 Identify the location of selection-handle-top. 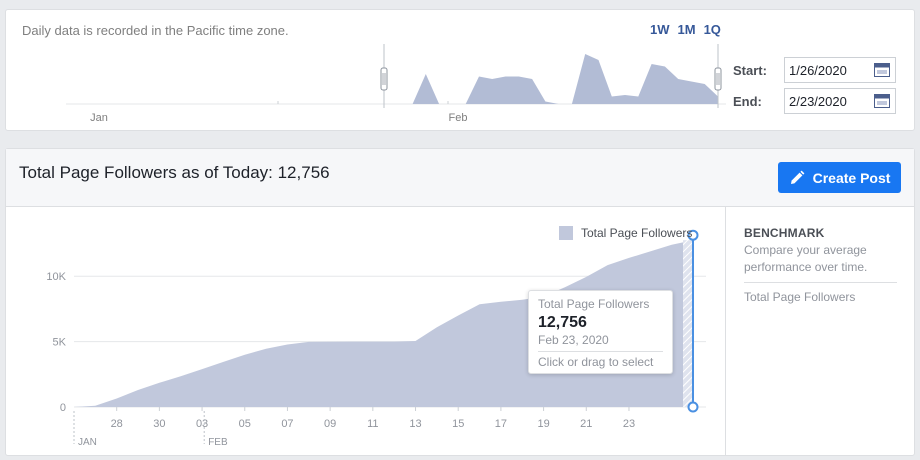
(693, 235).